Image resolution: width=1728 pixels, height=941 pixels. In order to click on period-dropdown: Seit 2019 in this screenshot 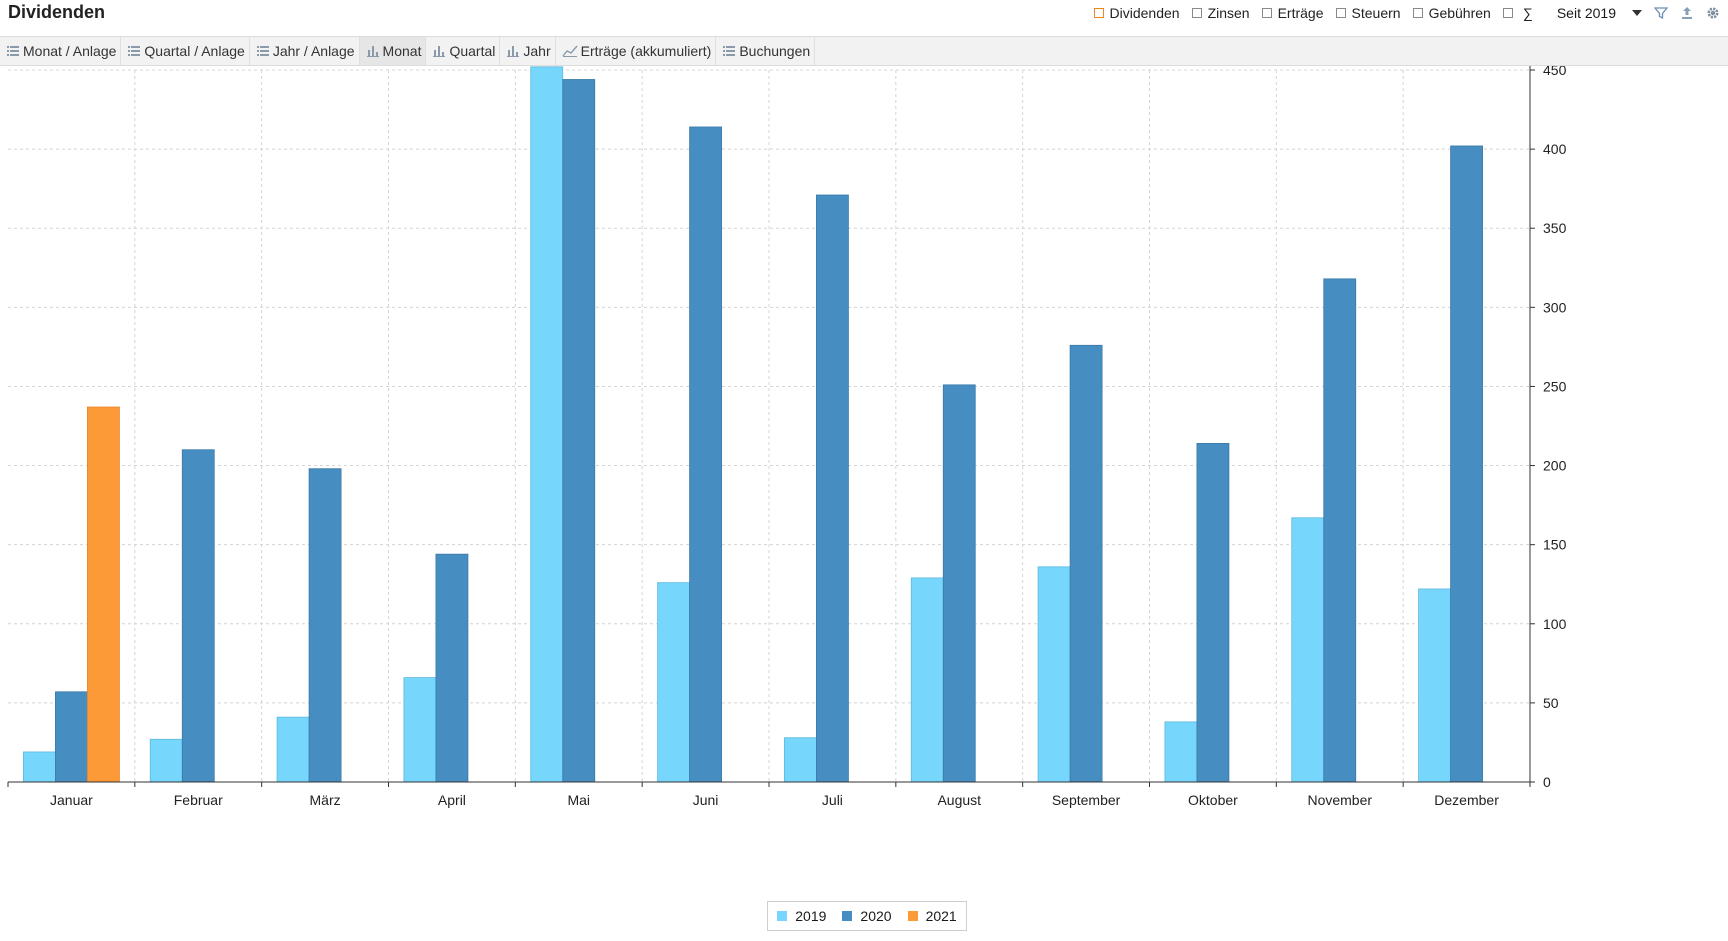, I will do `click(1599, 13)`.